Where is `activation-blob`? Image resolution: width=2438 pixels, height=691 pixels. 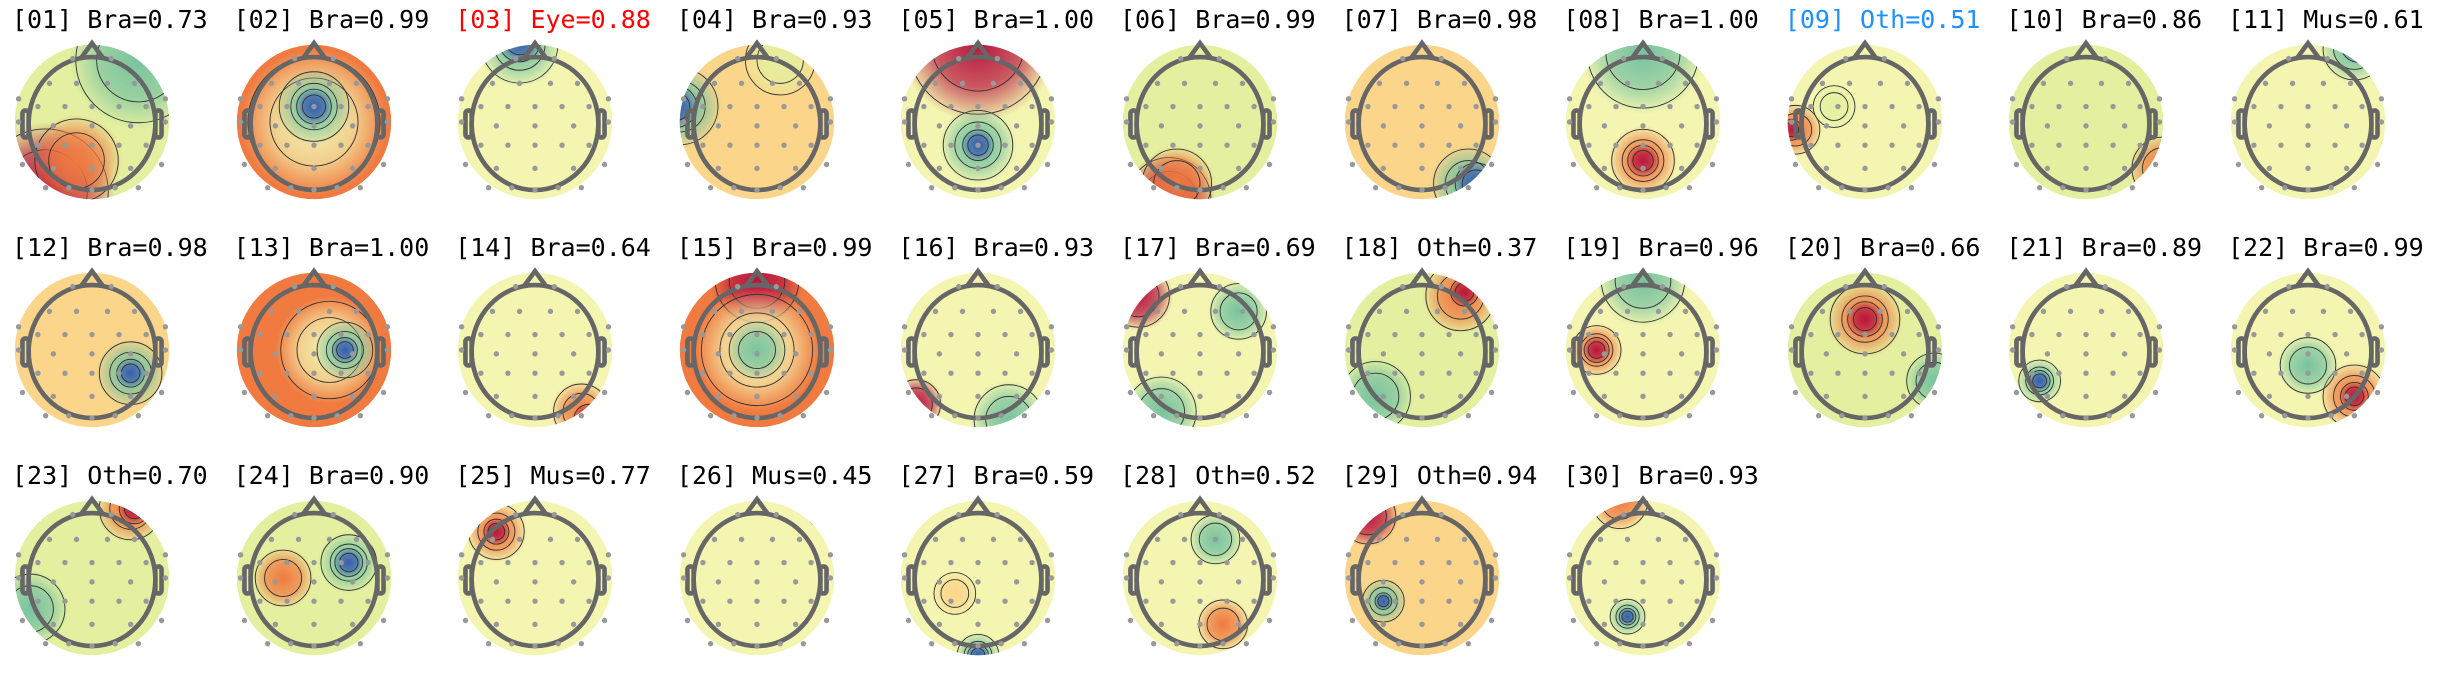 activation-blob is located at coordinates (348, 562).